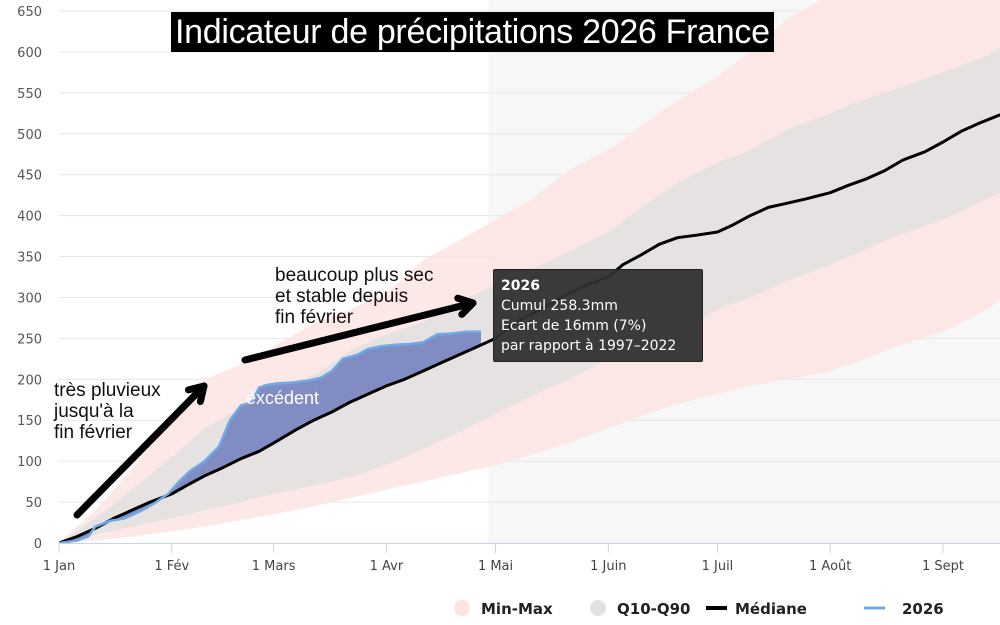 The image size is (1000, 625). I want to click on annotation-wet-line2: jusqu'à la, so click(93, 411).